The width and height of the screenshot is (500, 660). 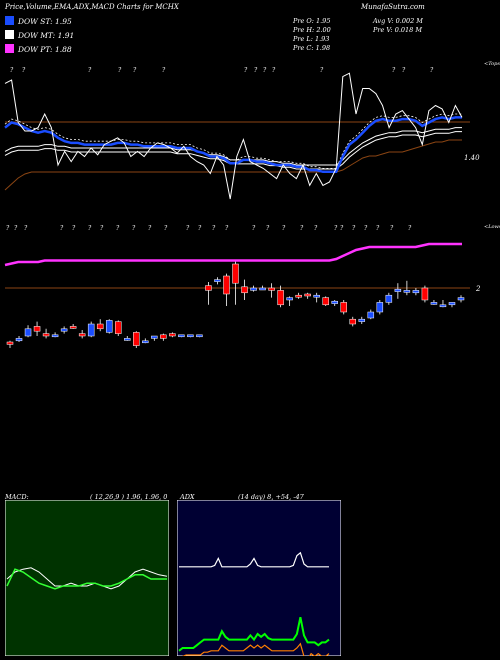 I want to click on stat-avg-volume: Avg V: 0.002 M, so click(x=398, y=21).